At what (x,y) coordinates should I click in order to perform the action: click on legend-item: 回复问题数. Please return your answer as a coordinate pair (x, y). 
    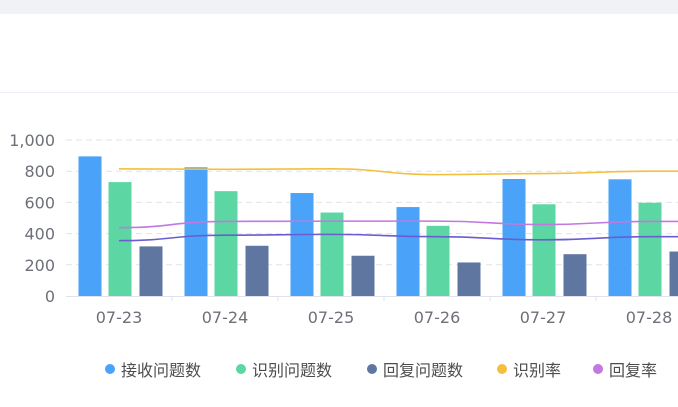
    Looking at the image, I should click on (415, 369).